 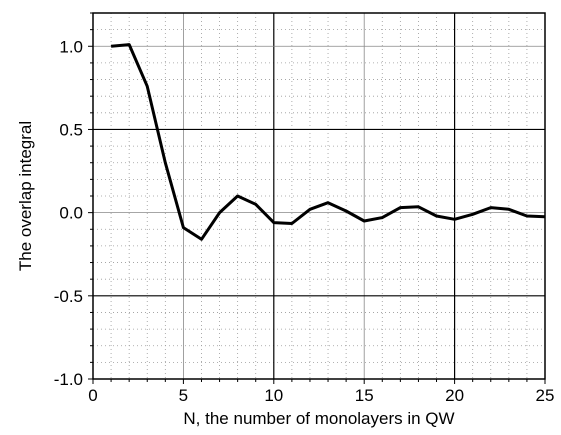 I want to click on y-tick-label: 0.5, so click(x=71, y=129).